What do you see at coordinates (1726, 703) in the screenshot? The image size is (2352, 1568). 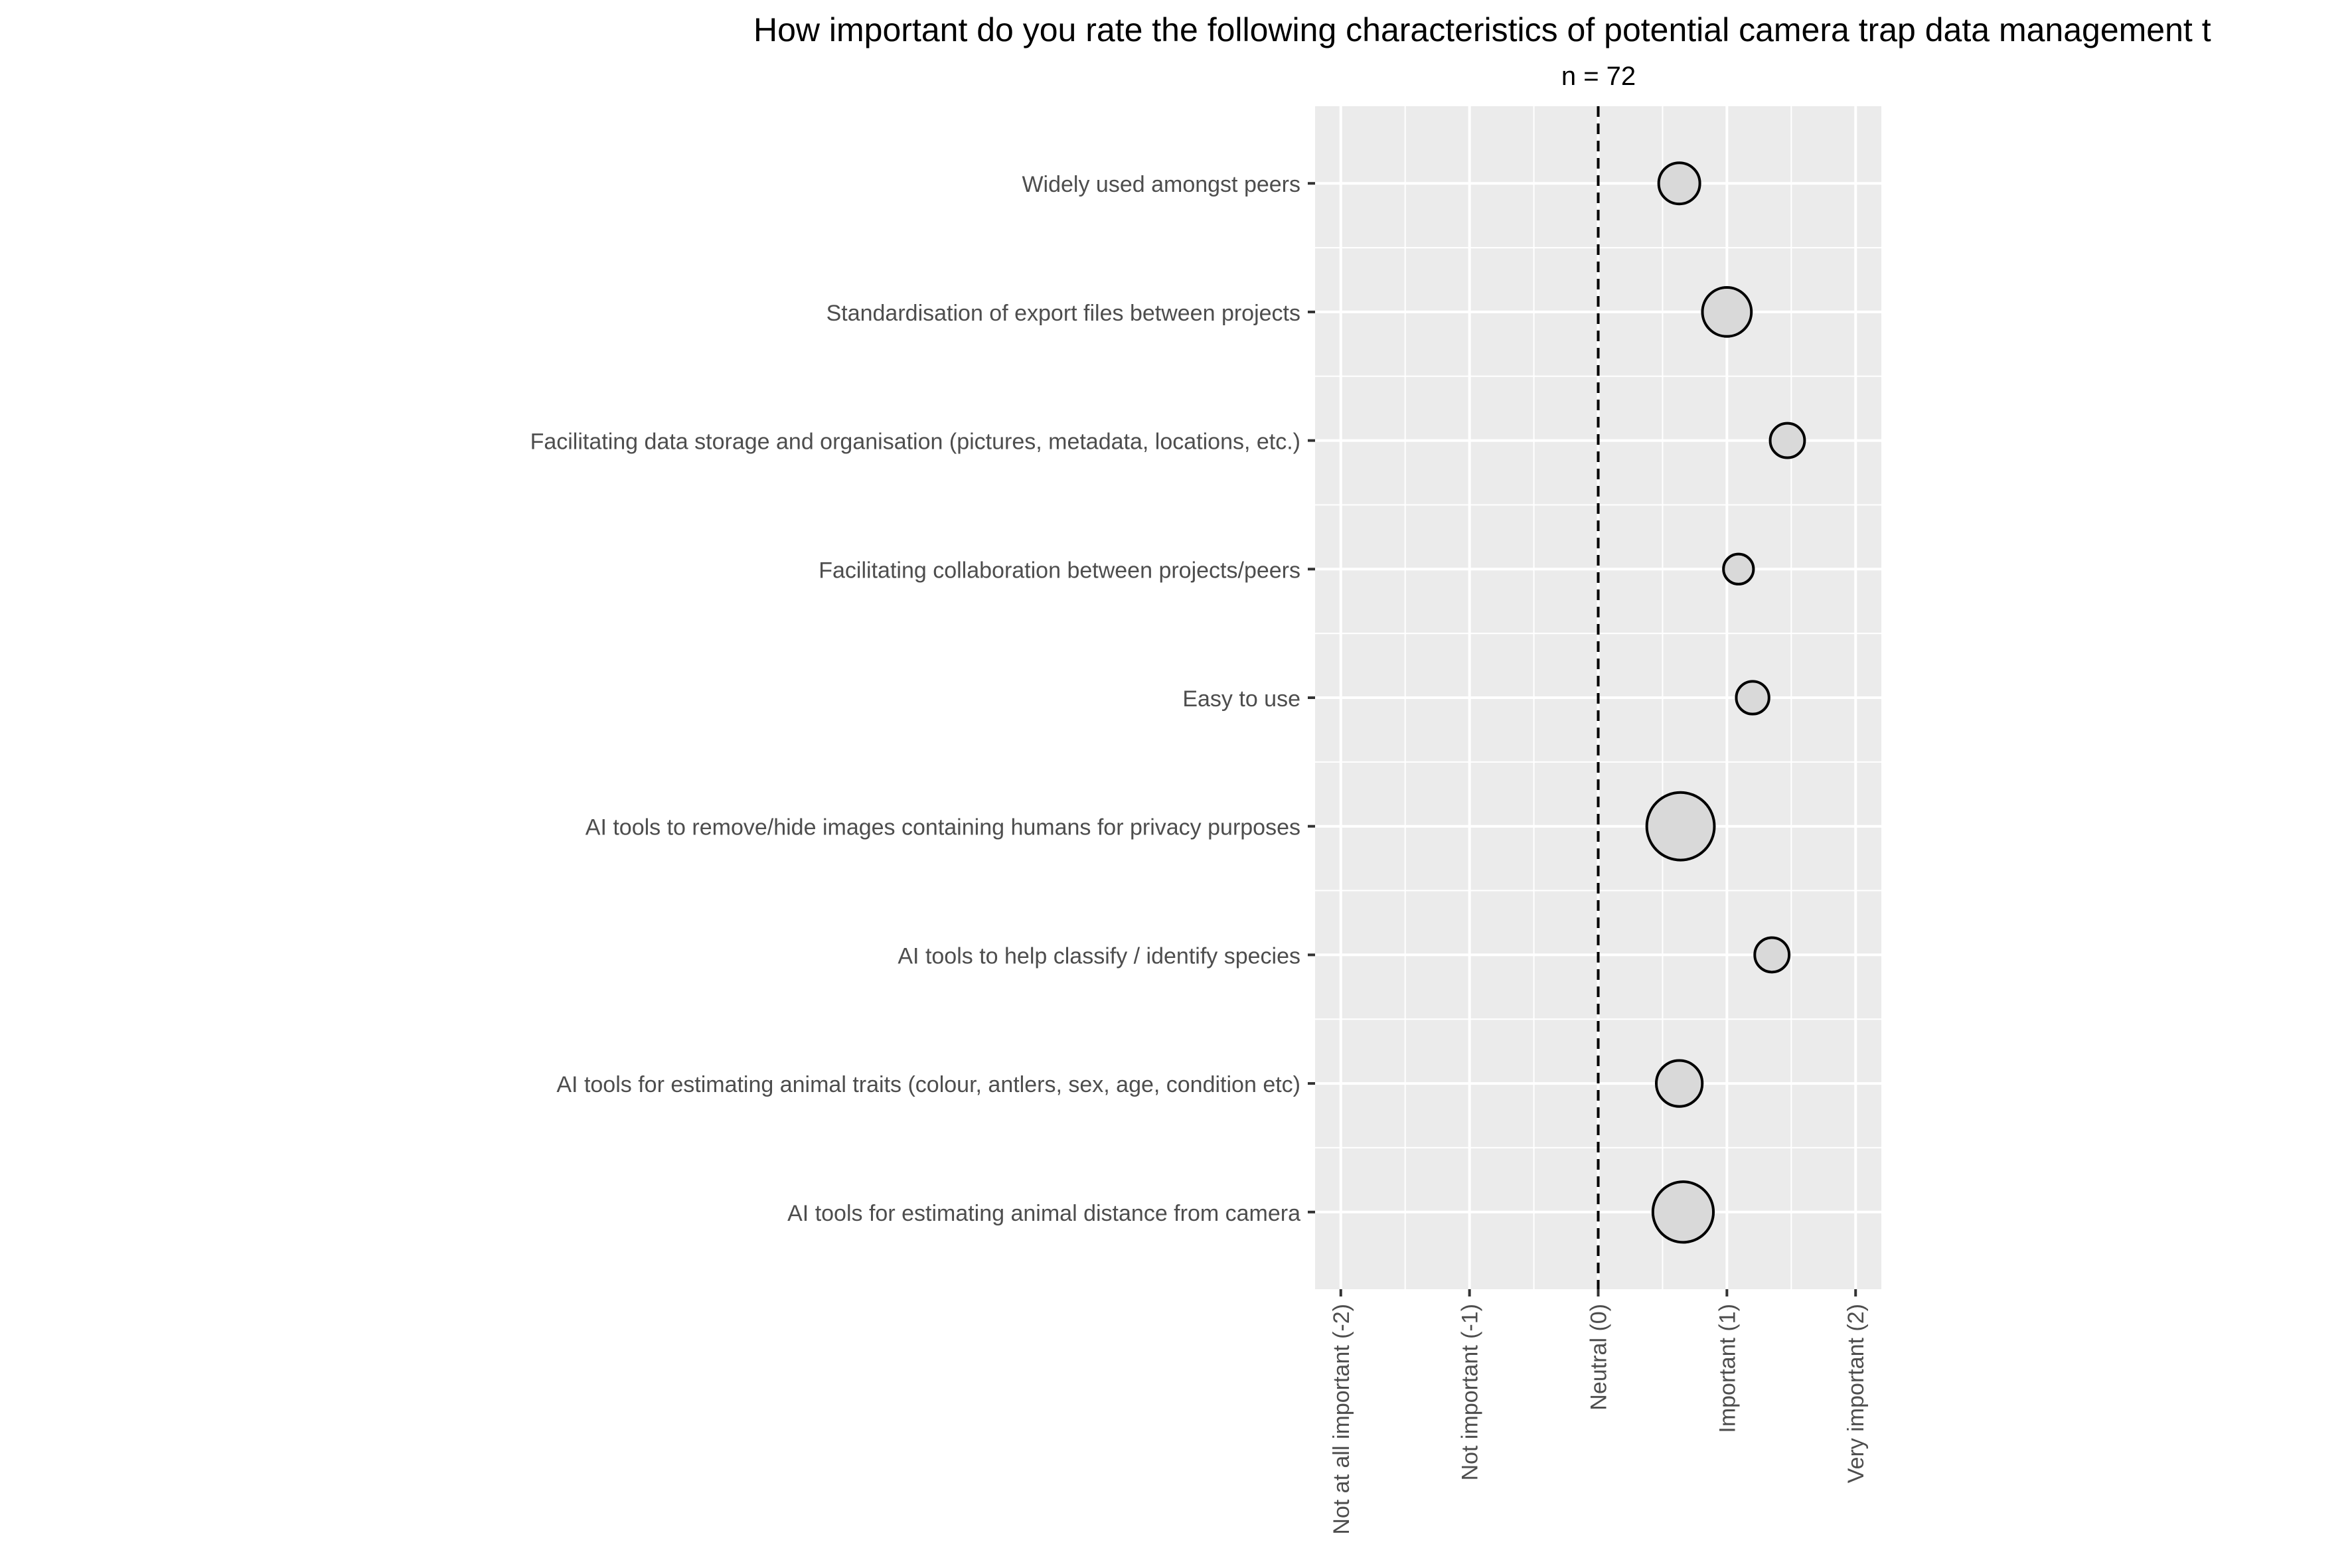 I see `data-points` at bounding box center [1726, 703].